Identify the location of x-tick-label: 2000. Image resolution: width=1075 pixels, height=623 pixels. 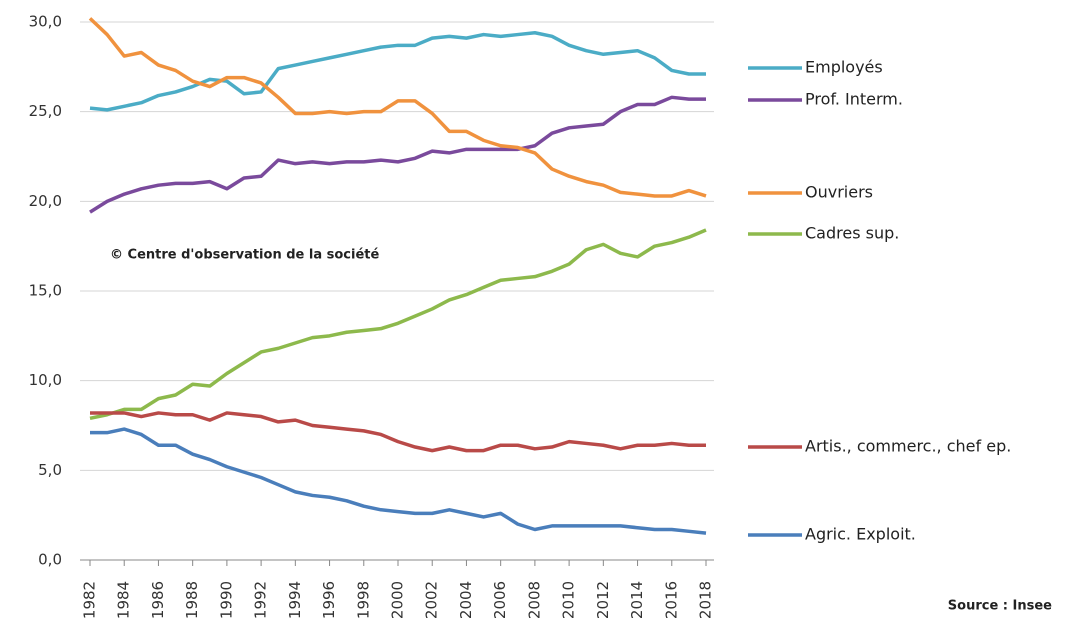
(398, 600).